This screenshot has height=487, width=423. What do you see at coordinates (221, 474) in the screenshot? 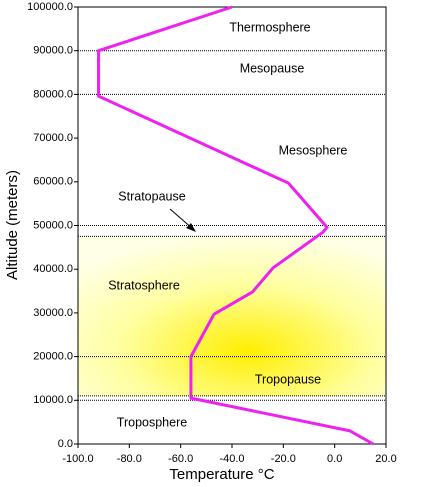
I see `x-axis-title: Temperature °C` at bounding box center [221, 474].